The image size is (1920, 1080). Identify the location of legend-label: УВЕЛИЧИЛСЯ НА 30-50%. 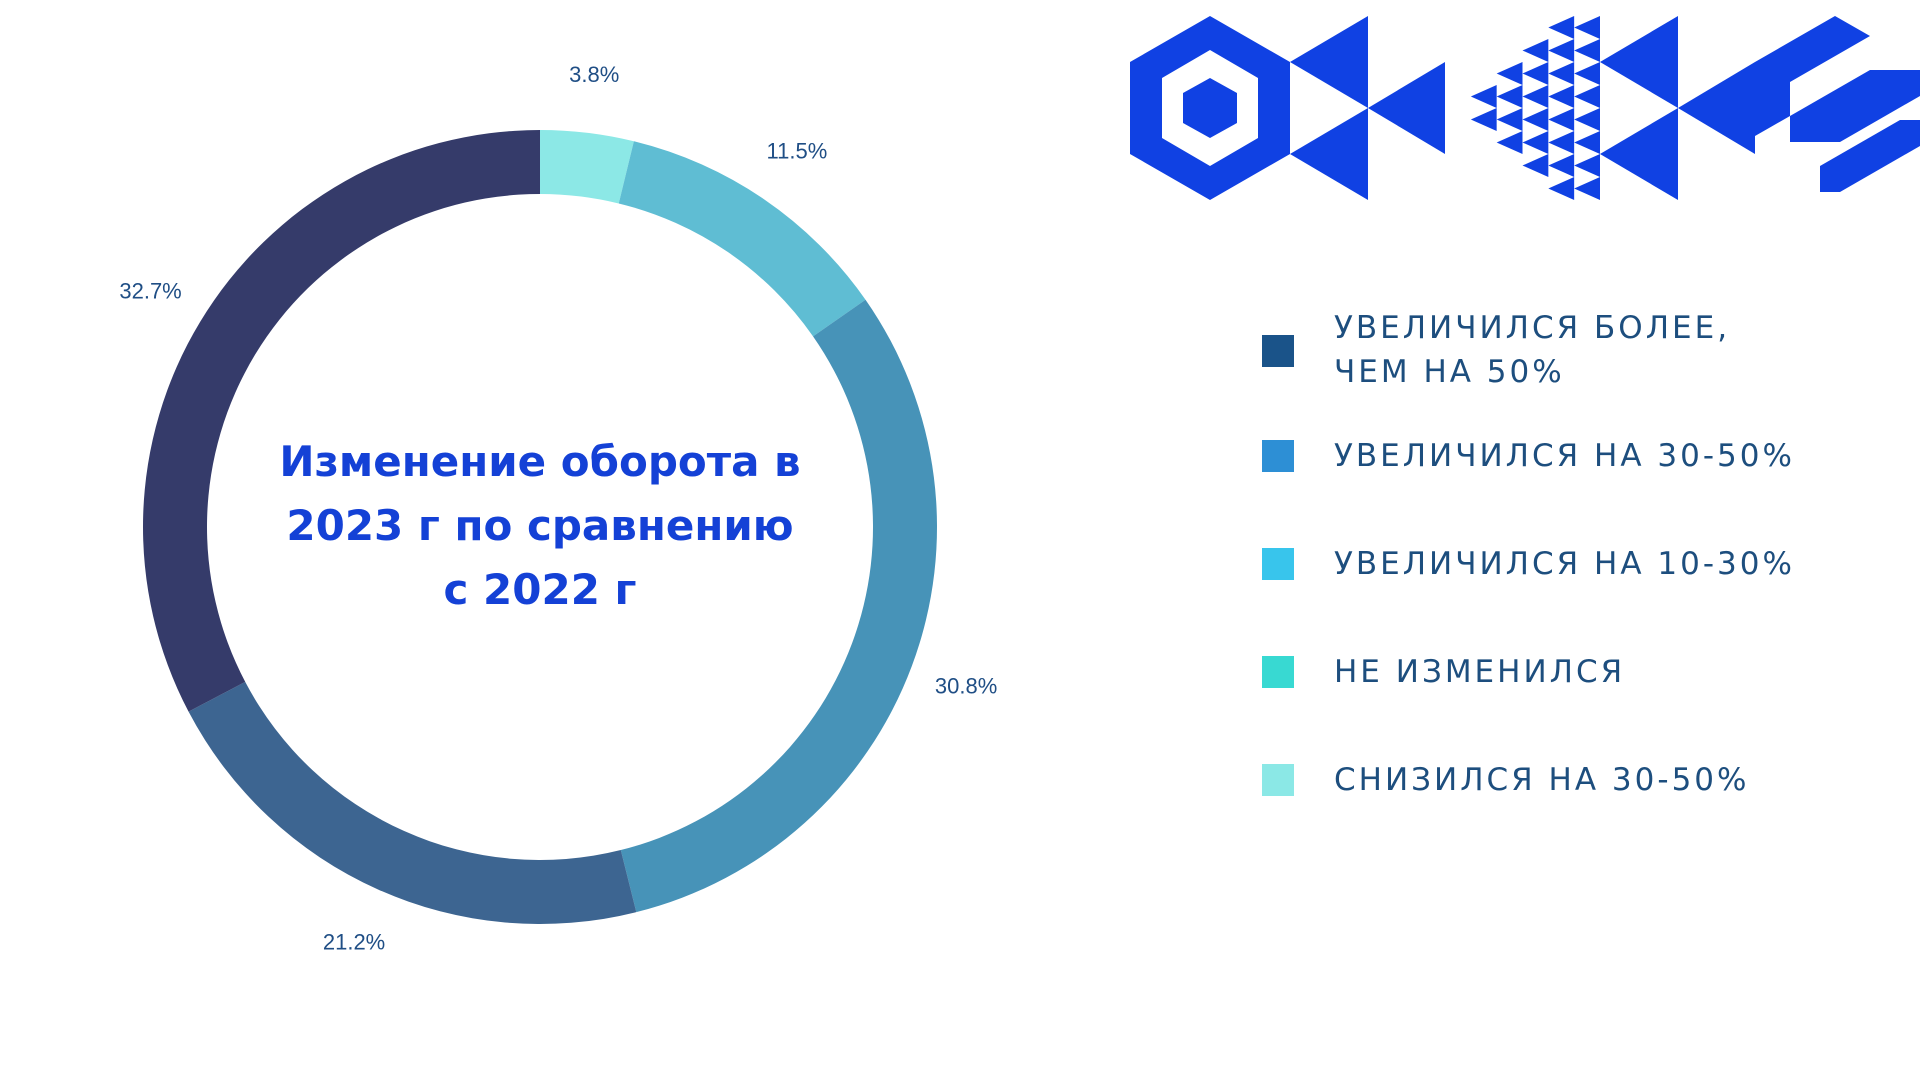
(1564, 456).